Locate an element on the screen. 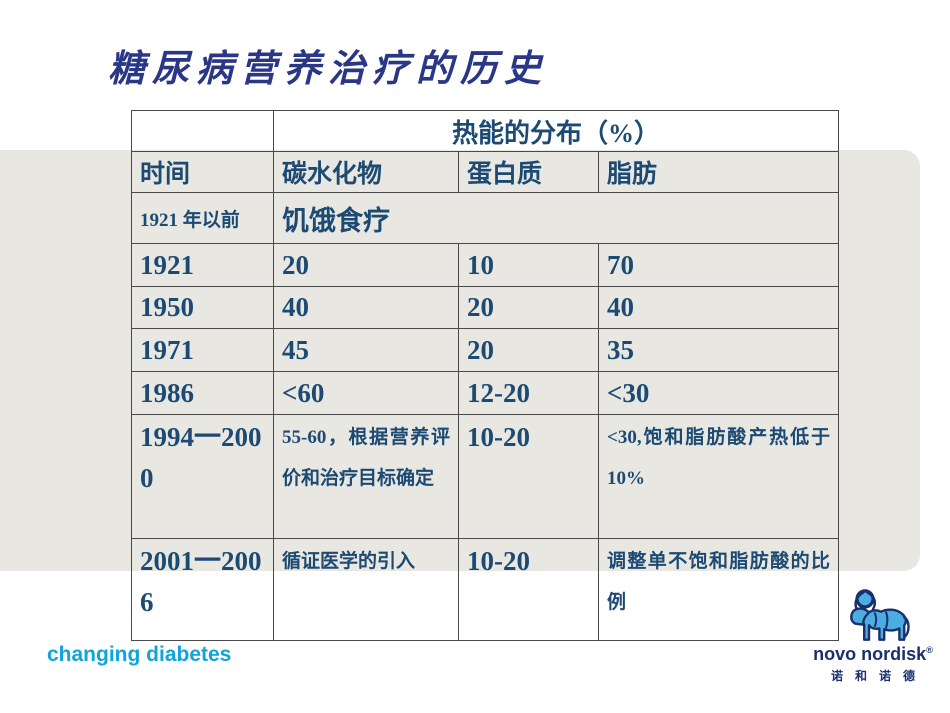 The width and height of the screenshot is (950, 713). table-row: 1986 <60 12-20 <30 is located at coordinates (485, 393).